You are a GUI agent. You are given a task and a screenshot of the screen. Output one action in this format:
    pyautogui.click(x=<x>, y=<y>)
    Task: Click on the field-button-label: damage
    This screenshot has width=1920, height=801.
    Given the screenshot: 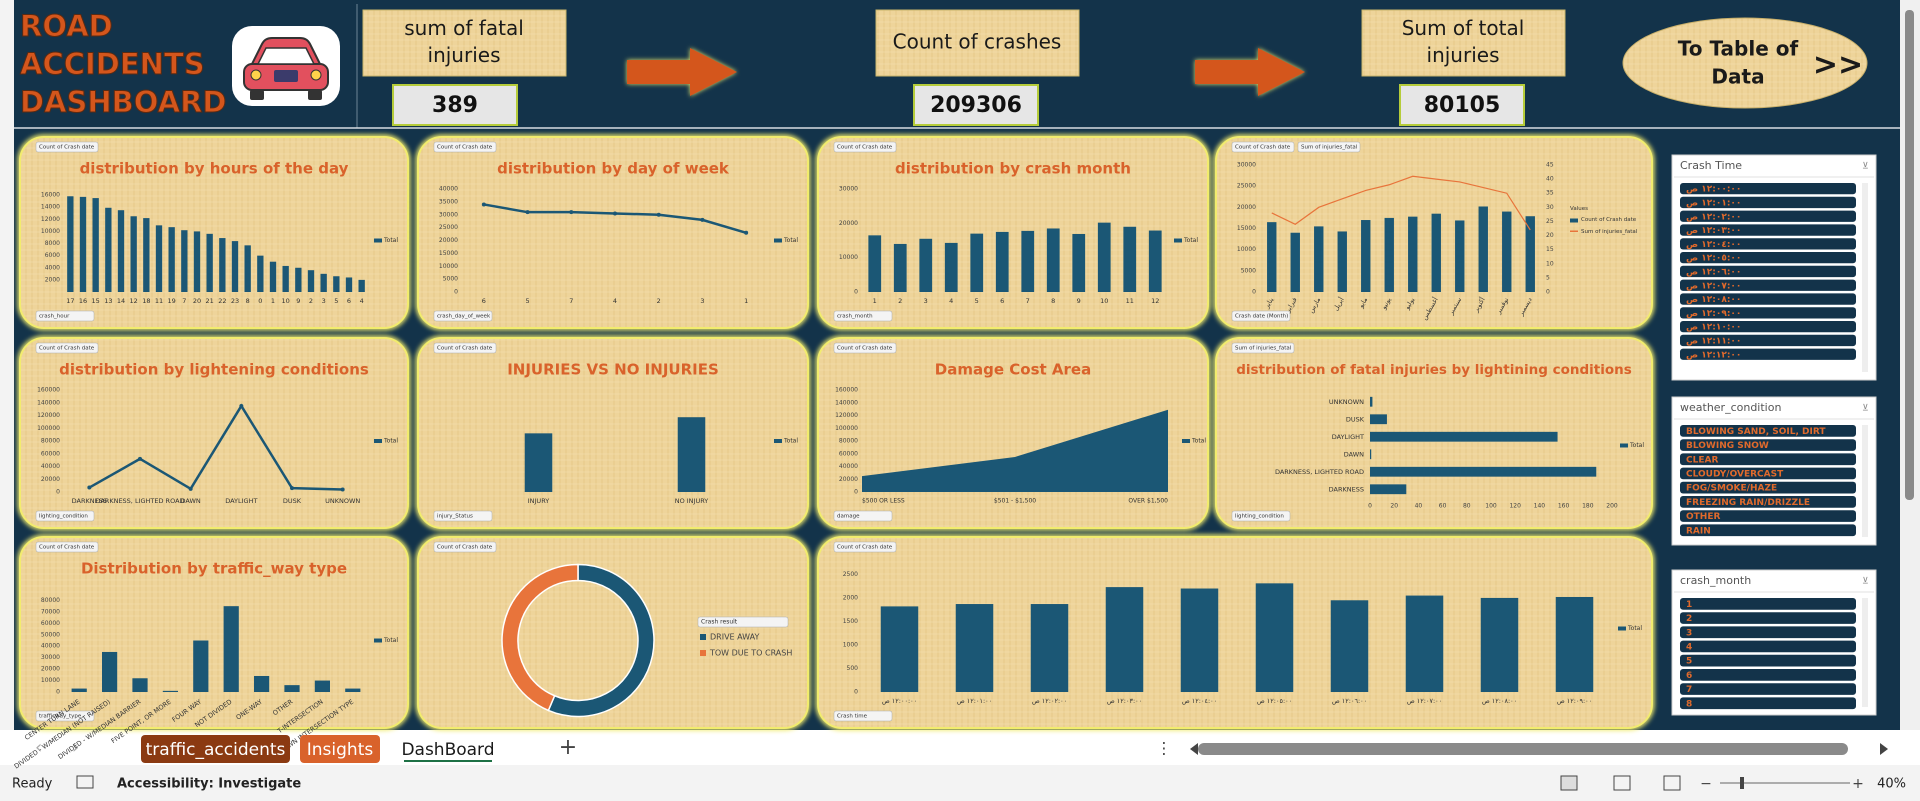 What is the action you would take?
    pyautogui.click(x=848, y=517)
    